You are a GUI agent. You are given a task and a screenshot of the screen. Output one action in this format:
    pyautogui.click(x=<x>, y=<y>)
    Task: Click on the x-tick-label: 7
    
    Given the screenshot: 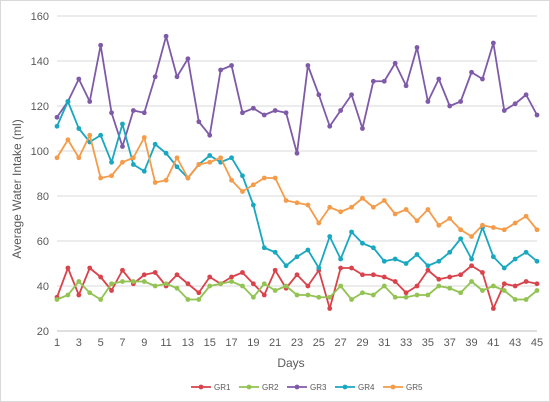 What is the action you would take?
    pyautogui.click(x=122, y=343)
    